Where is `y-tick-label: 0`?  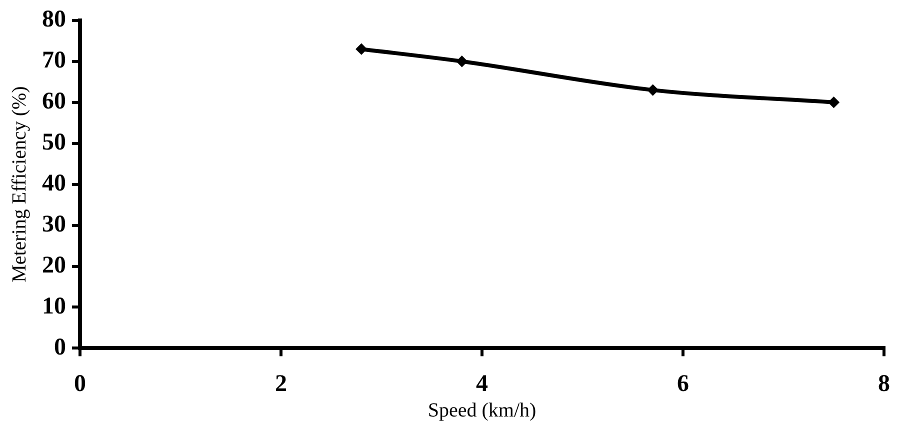
y-tick-label: 0 is located at coordinates (60, 347).